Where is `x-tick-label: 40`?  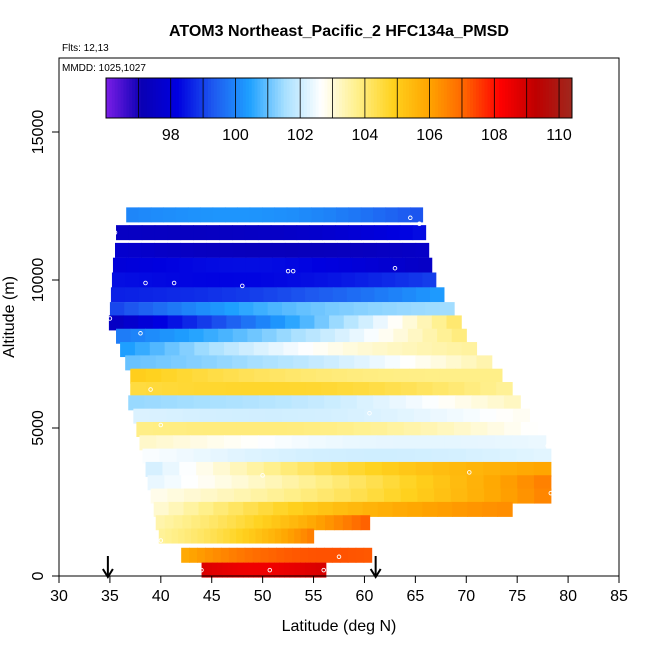 x-tick-label: 40 is located at coordinates (161, 596).